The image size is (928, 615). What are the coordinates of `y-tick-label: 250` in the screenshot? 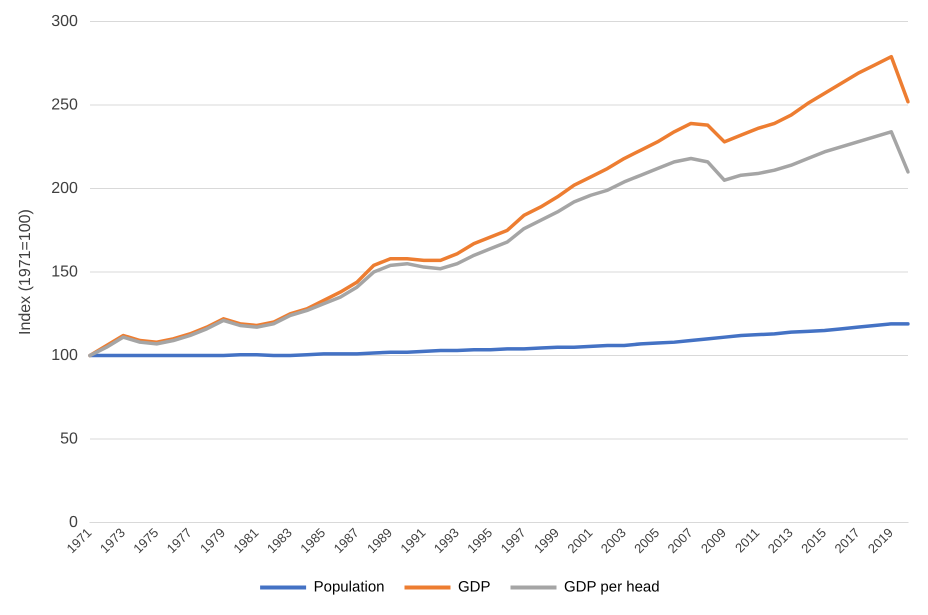 It's located at (64, 105).